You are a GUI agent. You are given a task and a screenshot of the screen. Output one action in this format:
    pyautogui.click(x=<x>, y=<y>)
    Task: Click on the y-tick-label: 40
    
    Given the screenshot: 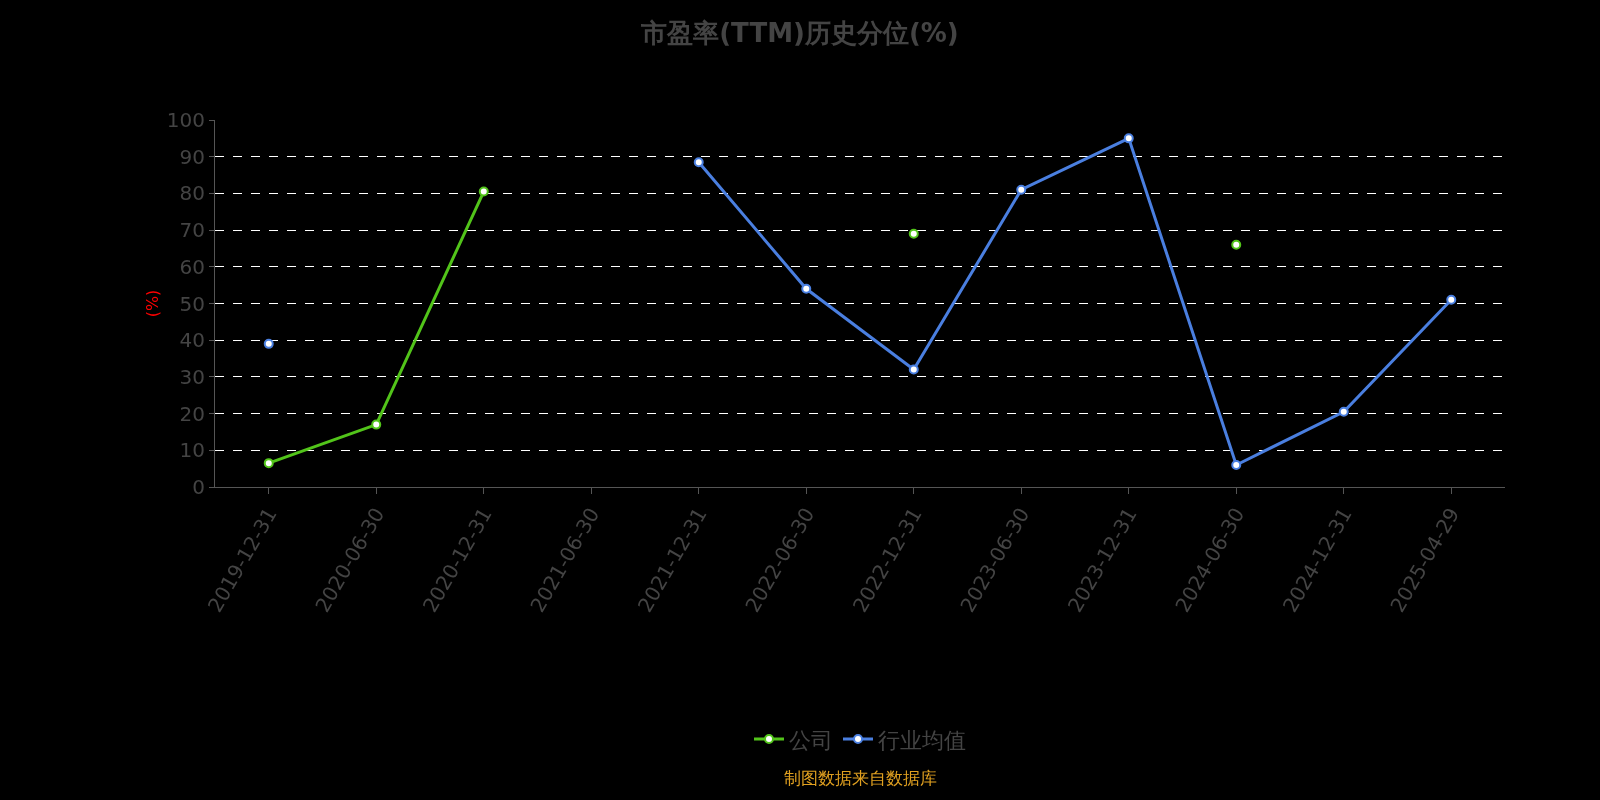 What is the action you would take?
    pyautogui.click(x=192, y=340)
    